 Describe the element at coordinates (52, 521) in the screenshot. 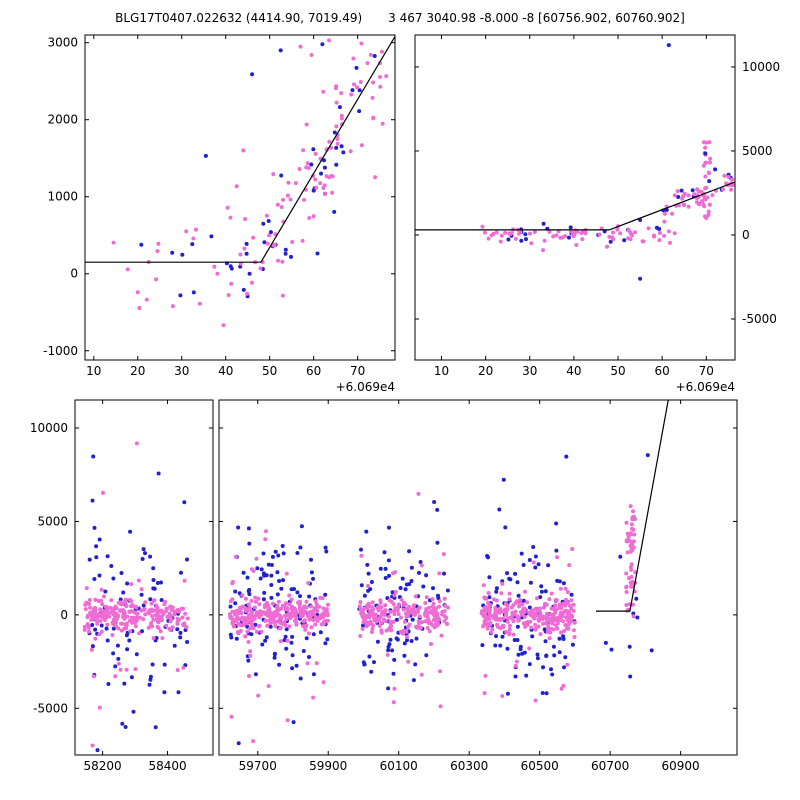

I see `y-tick-label: 5000` at that location.